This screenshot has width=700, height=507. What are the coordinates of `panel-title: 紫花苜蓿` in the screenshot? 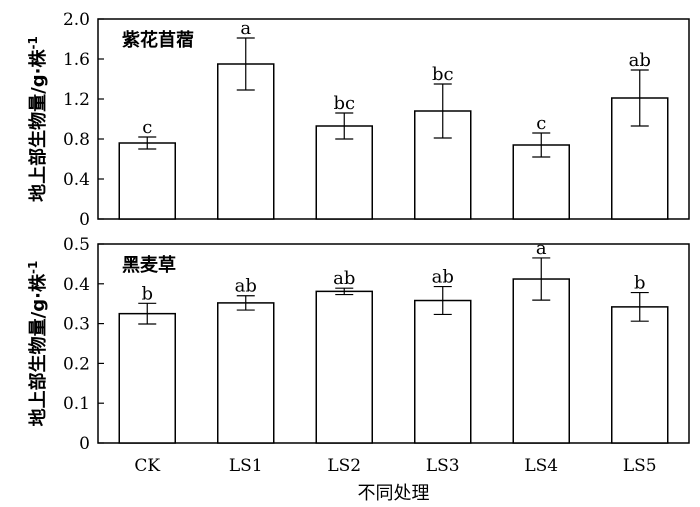 It's located at (158, 40).